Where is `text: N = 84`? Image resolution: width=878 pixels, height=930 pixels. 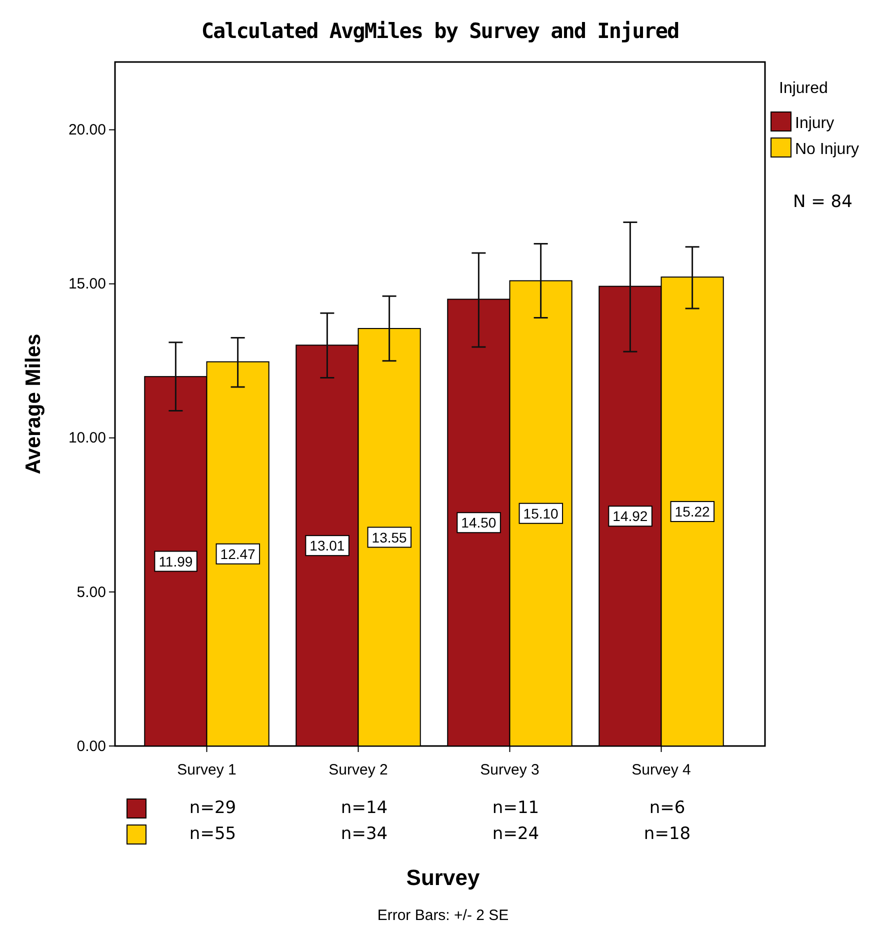 text: N = 84 is located at coordinates (822, 202).